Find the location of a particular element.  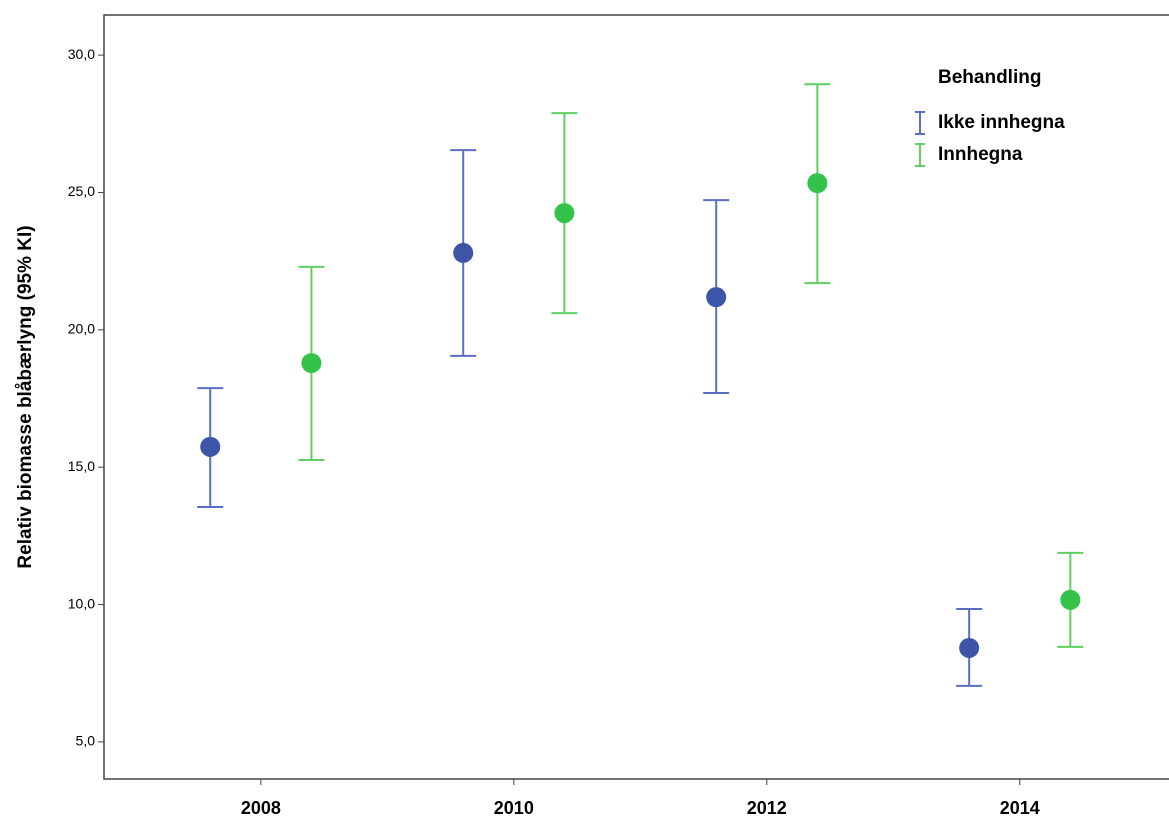

legend-label: Ikke innhegna is located at coordinates (1001, 122).